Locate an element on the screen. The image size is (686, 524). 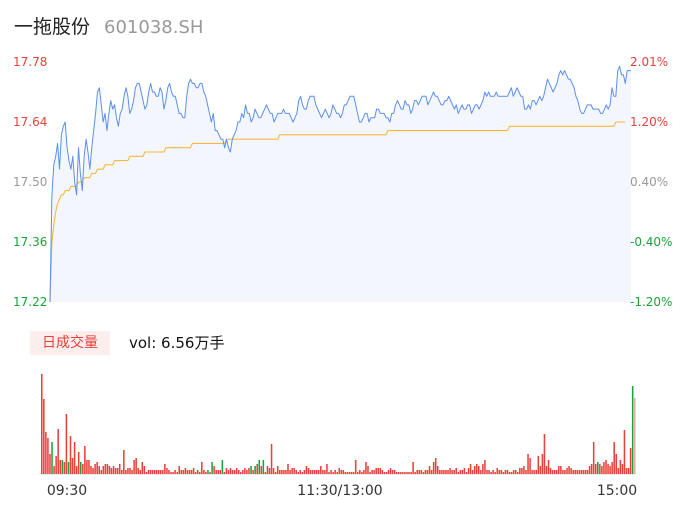
y-tick-right: -0.40% is located at coordinates (651, 242).